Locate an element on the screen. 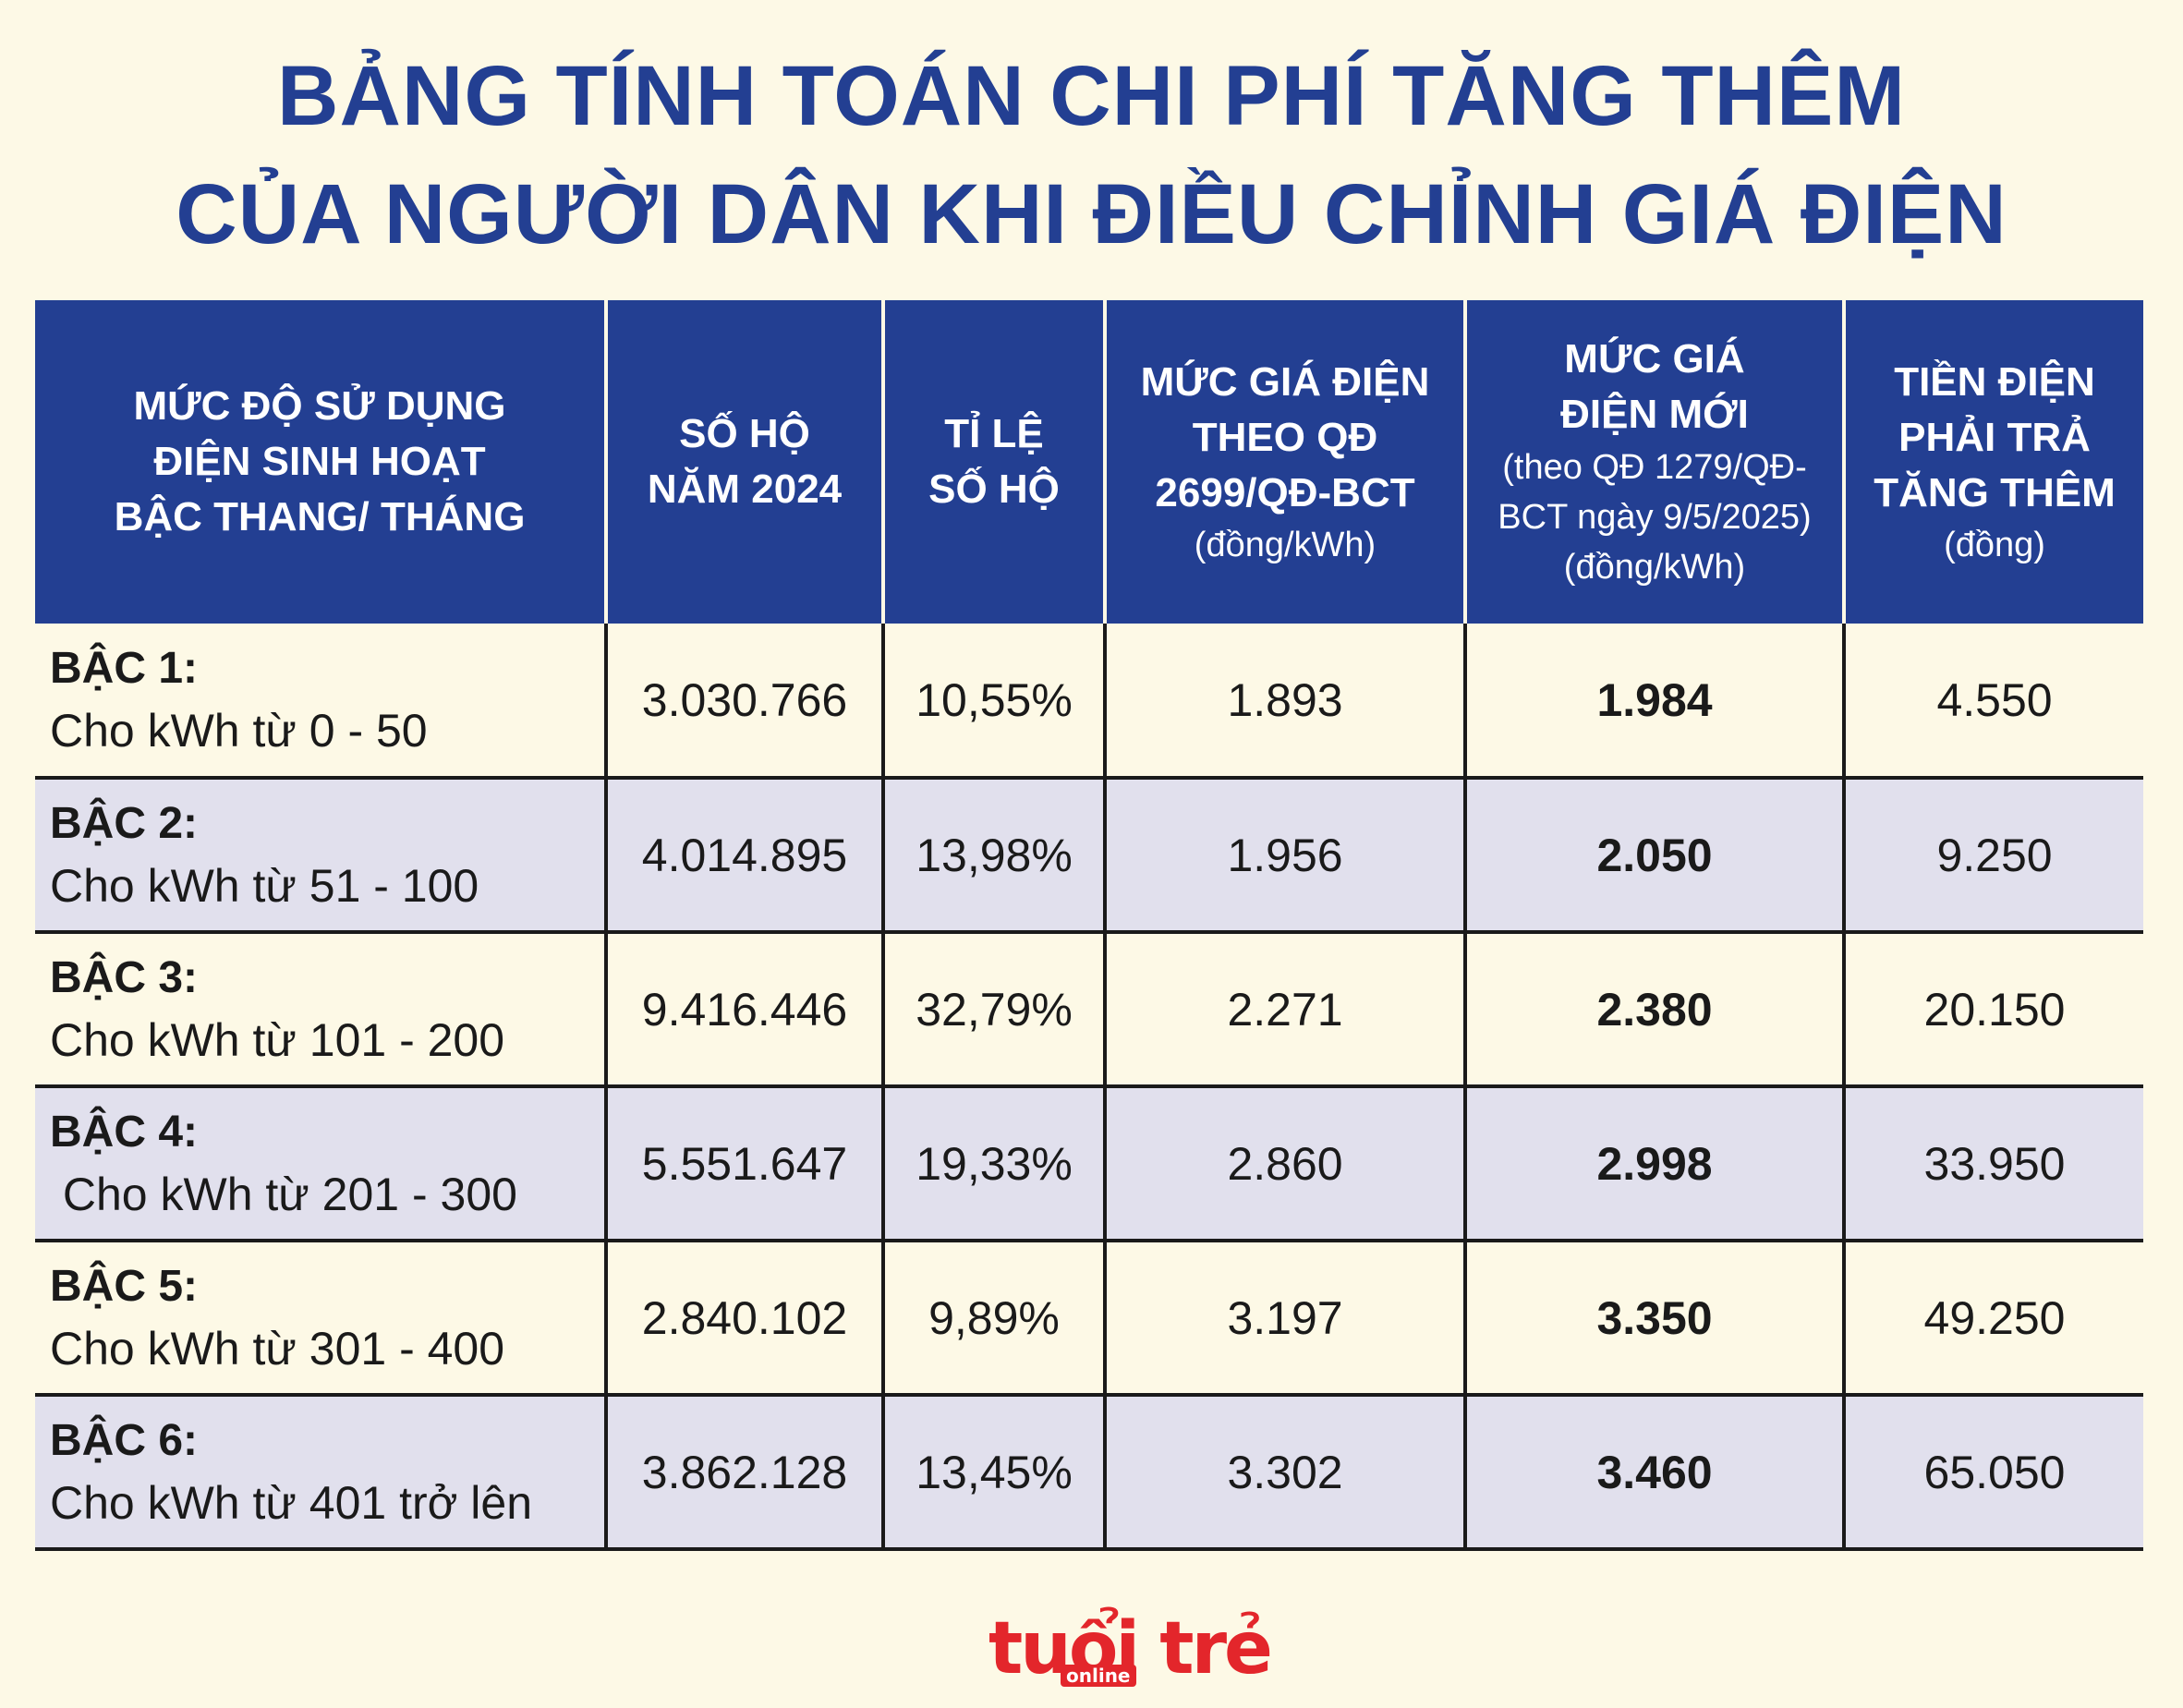  header-extra-cost: TIỀN ĐIỆN PHẢI TRẢ TĂNG THÊM (đồng) is located at coordinates (1992, 462).